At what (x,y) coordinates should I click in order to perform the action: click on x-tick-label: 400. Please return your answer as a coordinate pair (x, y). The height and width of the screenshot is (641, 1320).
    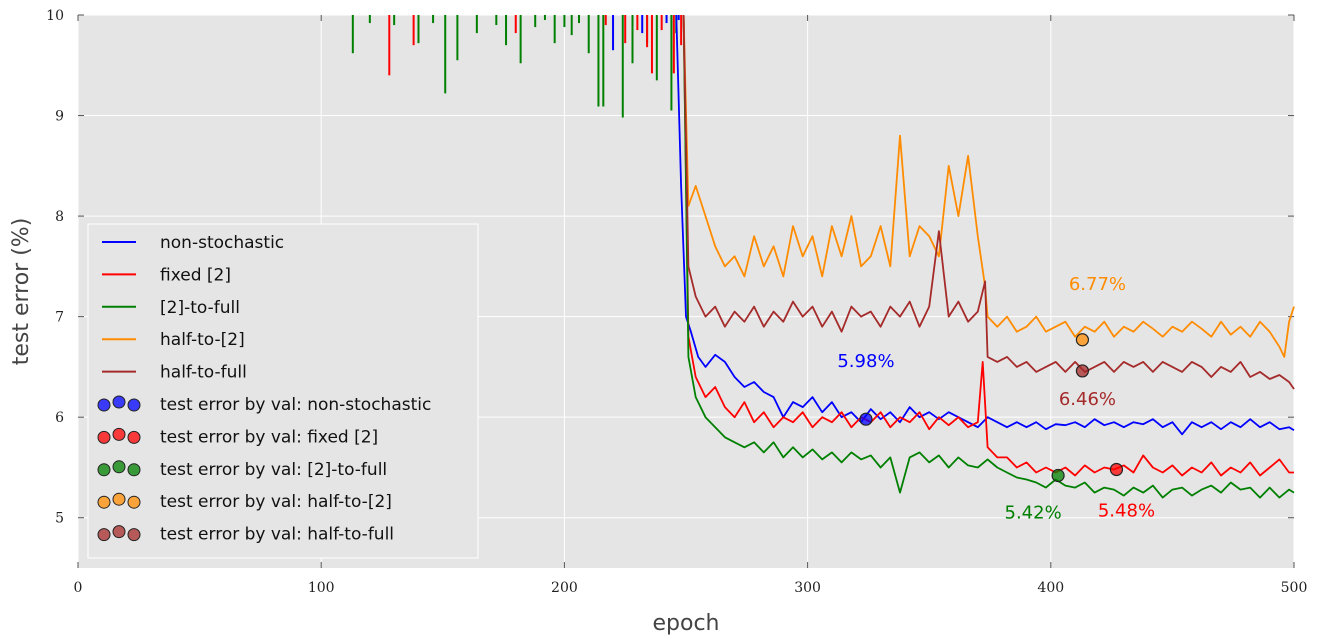
    Looking at the image, I should click on (1050, 588).